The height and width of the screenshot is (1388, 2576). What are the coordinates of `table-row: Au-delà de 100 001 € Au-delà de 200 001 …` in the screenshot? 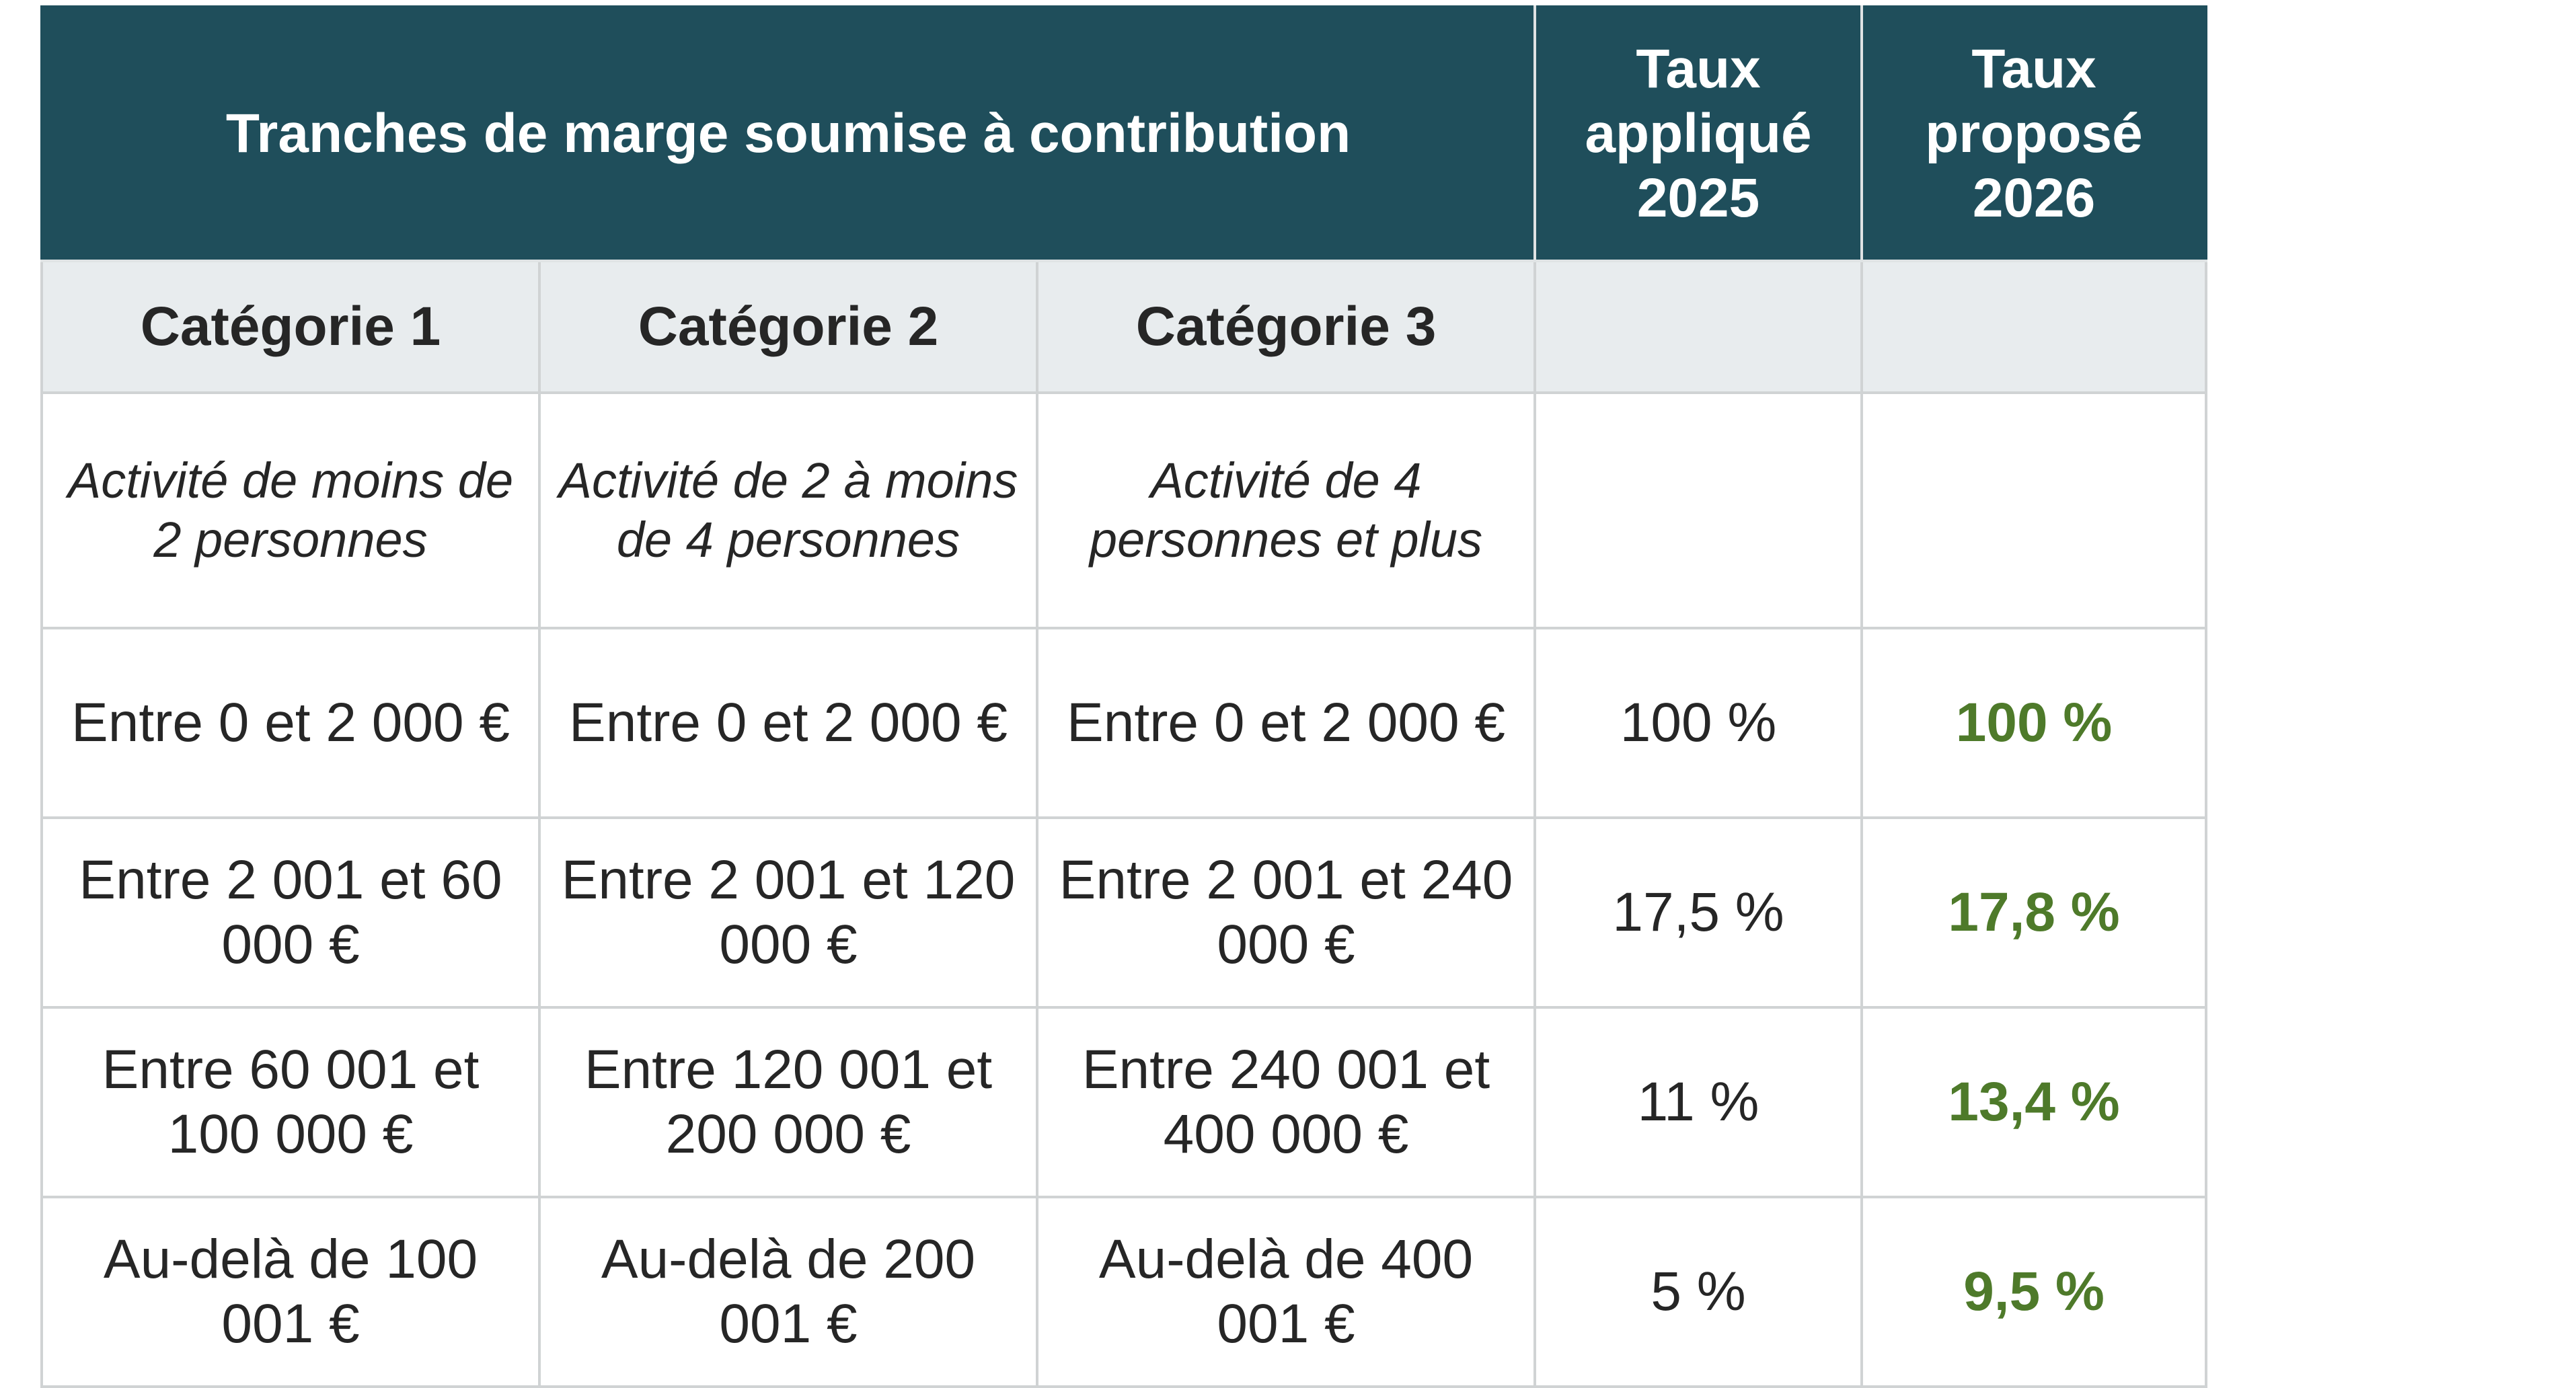 It's located at (1124, 1292).